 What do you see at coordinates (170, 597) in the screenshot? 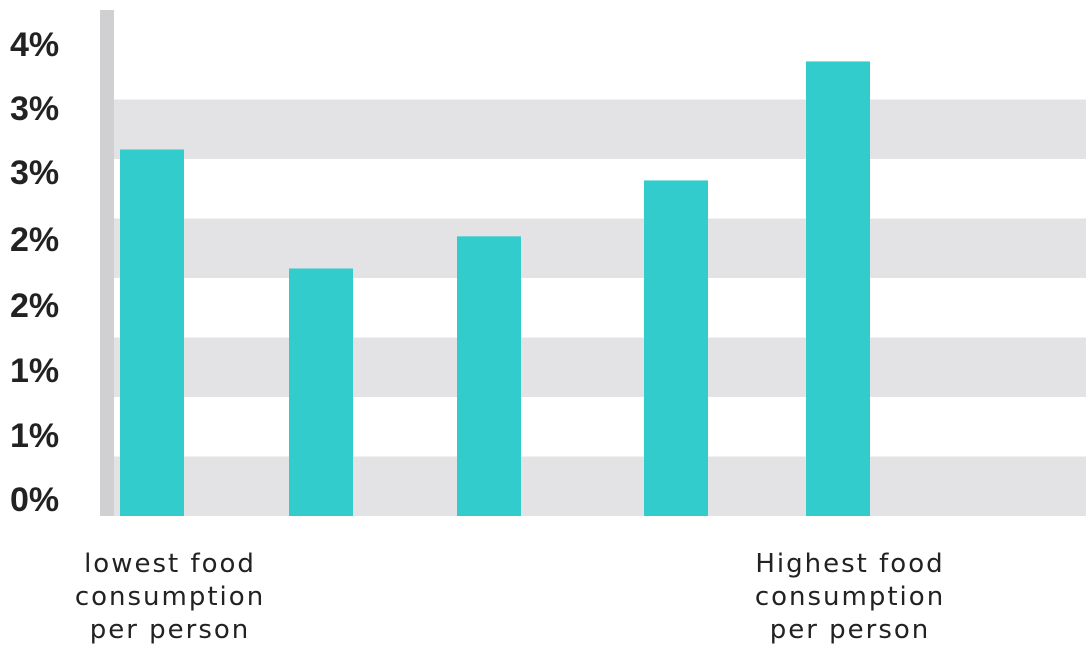
I see `x-caption-lowest-line-2: consumption` at bounding box center [170, 597].